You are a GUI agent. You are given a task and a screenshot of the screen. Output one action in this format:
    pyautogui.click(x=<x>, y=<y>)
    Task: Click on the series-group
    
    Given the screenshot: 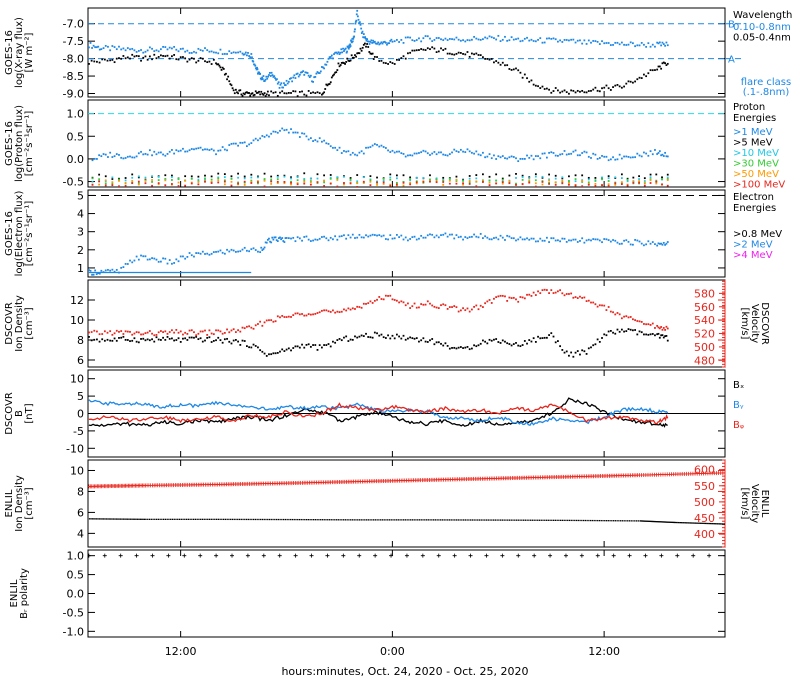 What is the action you would take?
    pyautogui.click(x=378, y=412)
    